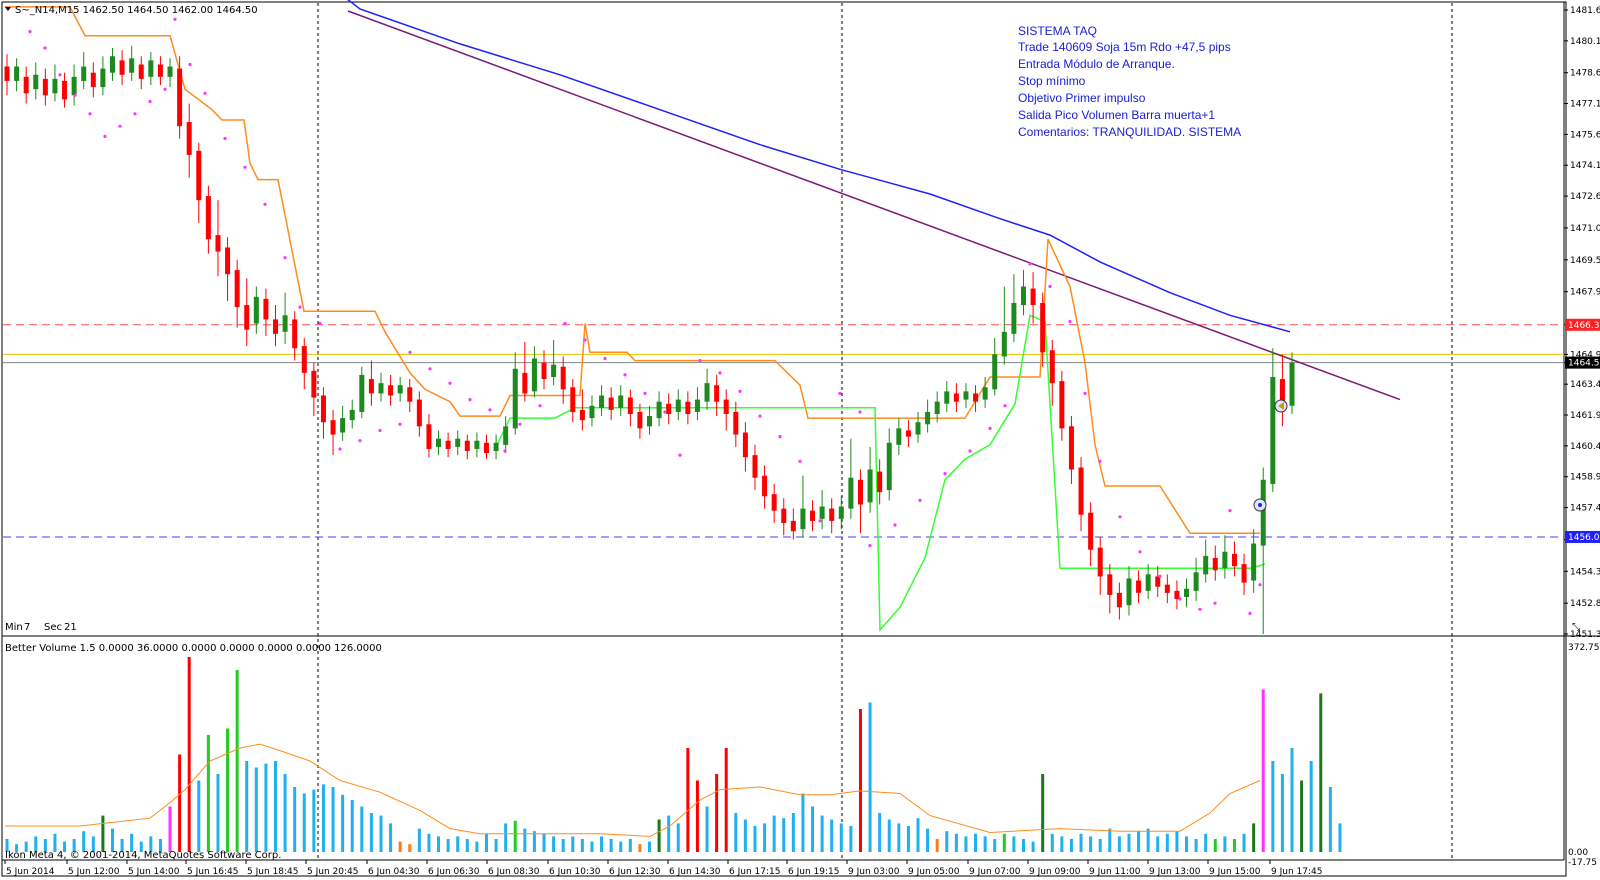  Describe the element at coordinates (575, 872) in the screenshot. I see `time-tick-label: 6 Jun 10:30` at that location.